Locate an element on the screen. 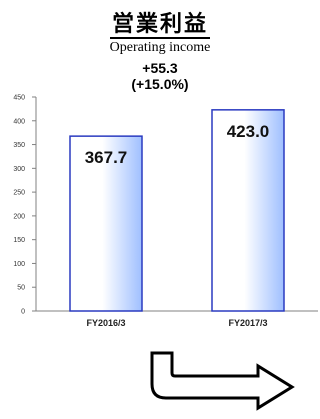 The height and width of the screenshot is (419, 320). change-annotation: +55.3 is located at coordinates (160, 68).